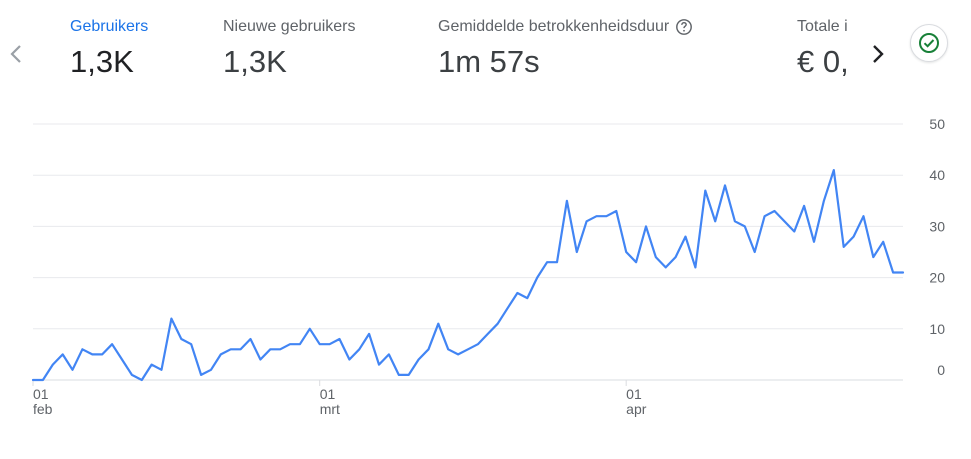 The image size is (971, 459). Describe the element at coordinates (937, 329) in the screenshot. I see `y-tick-label: 10` at that location.